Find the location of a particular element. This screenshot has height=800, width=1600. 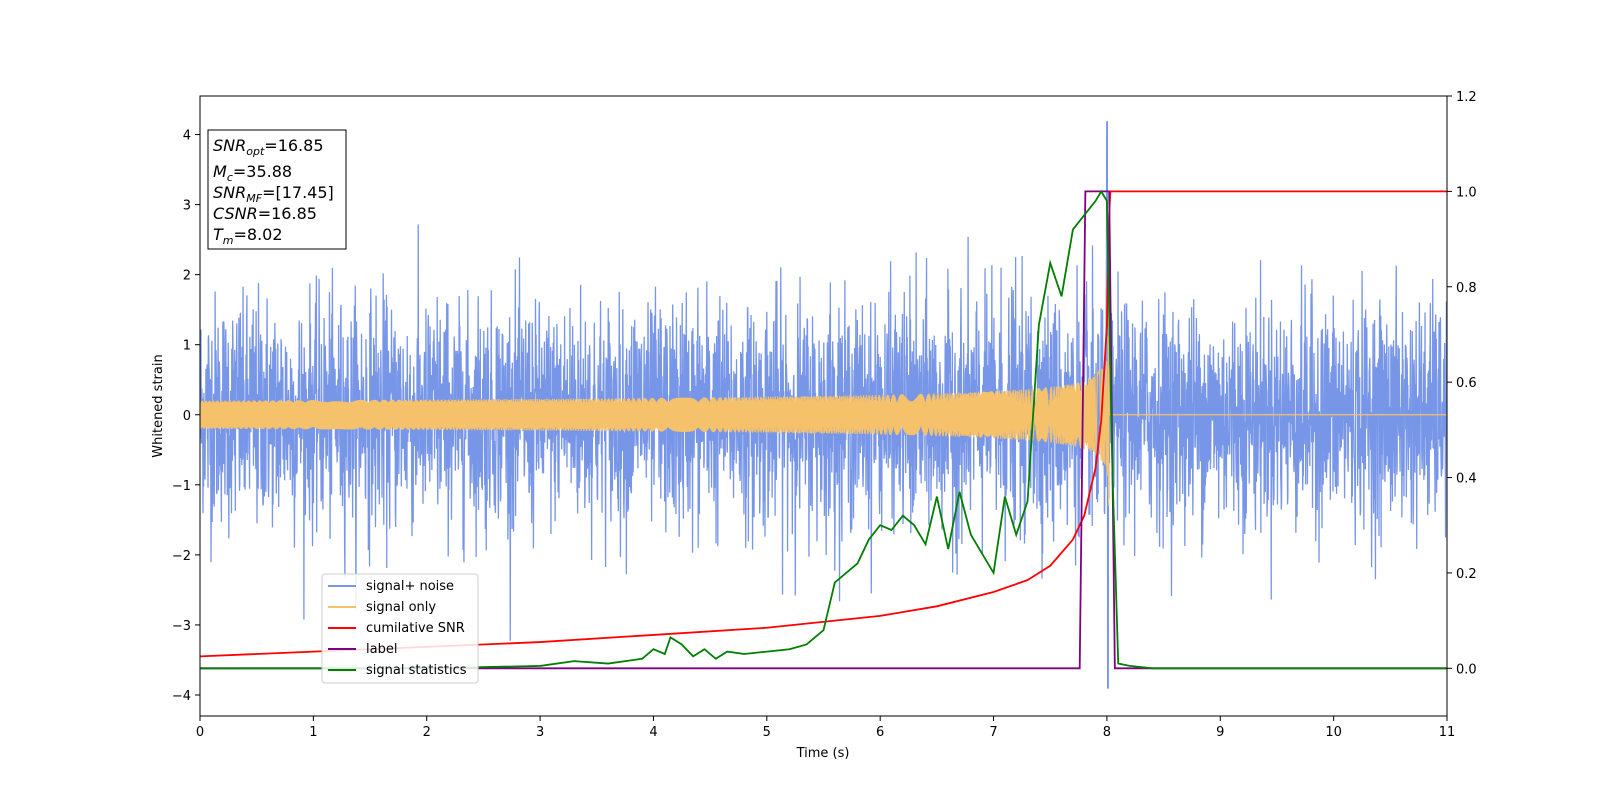

y-left-tick-label: 3 is located at coordinates (187, 206).